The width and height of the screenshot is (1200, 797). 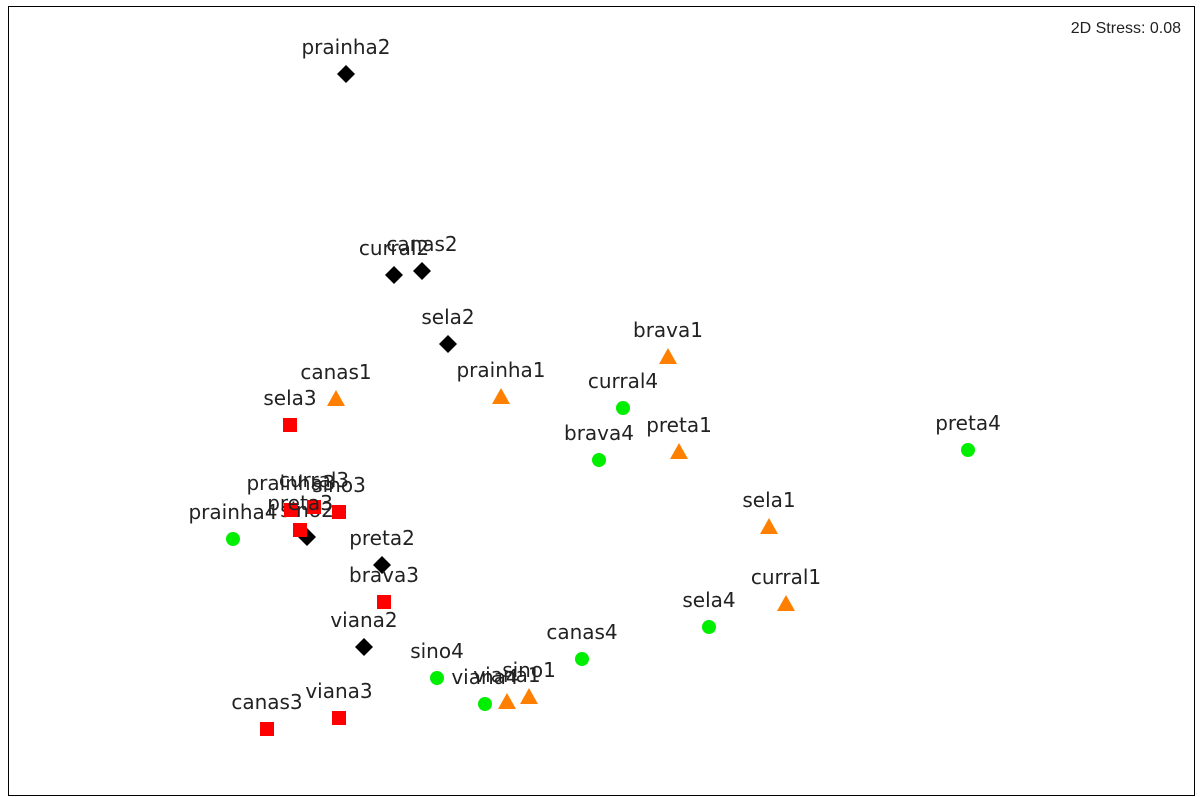 I want to click on point-label-sino4: sino4, so click(x=437, y=651).